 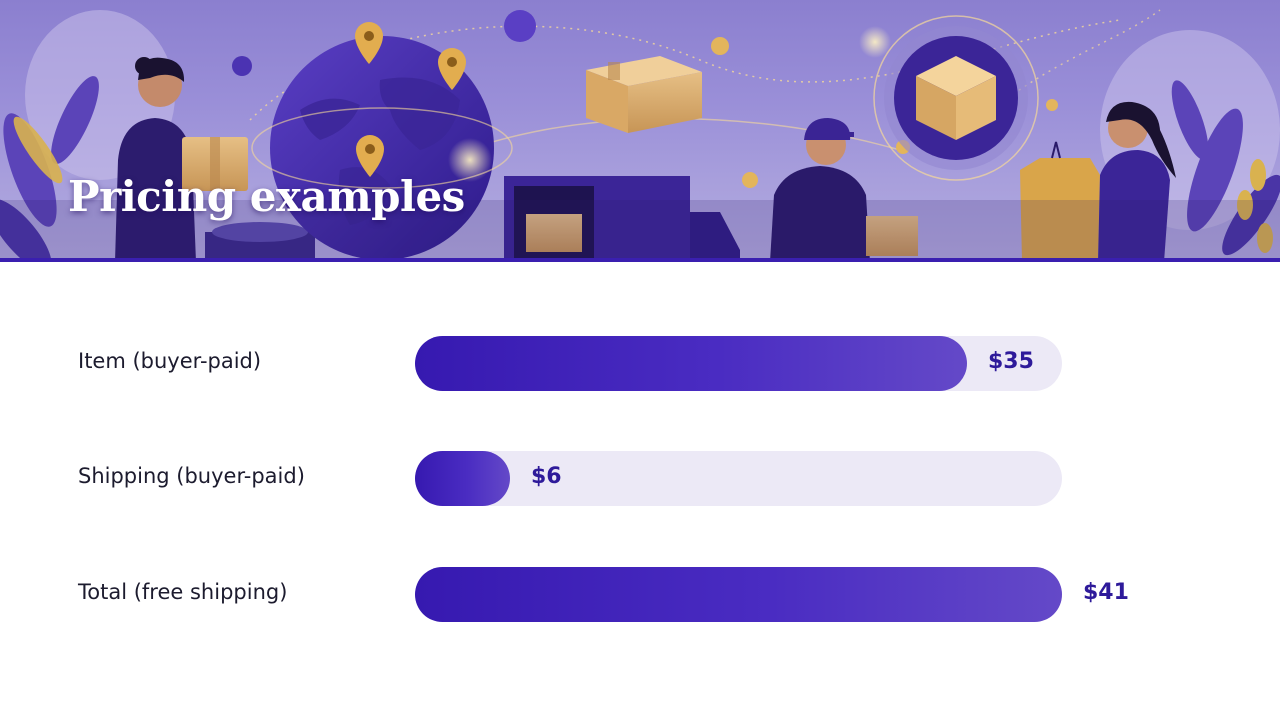 I want to click on bar-label: Item (buyer-paid), so click(x=170, y=361).